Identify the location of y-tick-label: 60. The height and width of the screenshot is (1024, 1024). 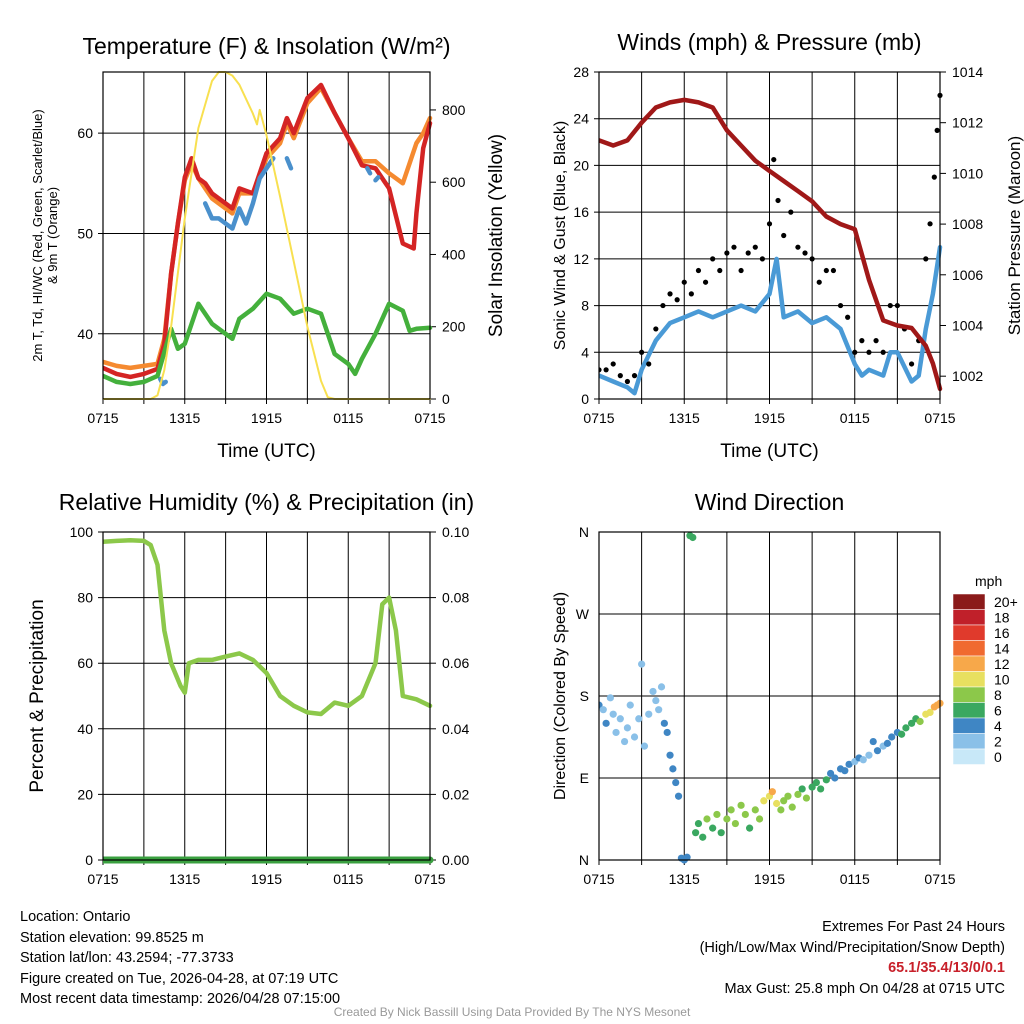
(85, 663).